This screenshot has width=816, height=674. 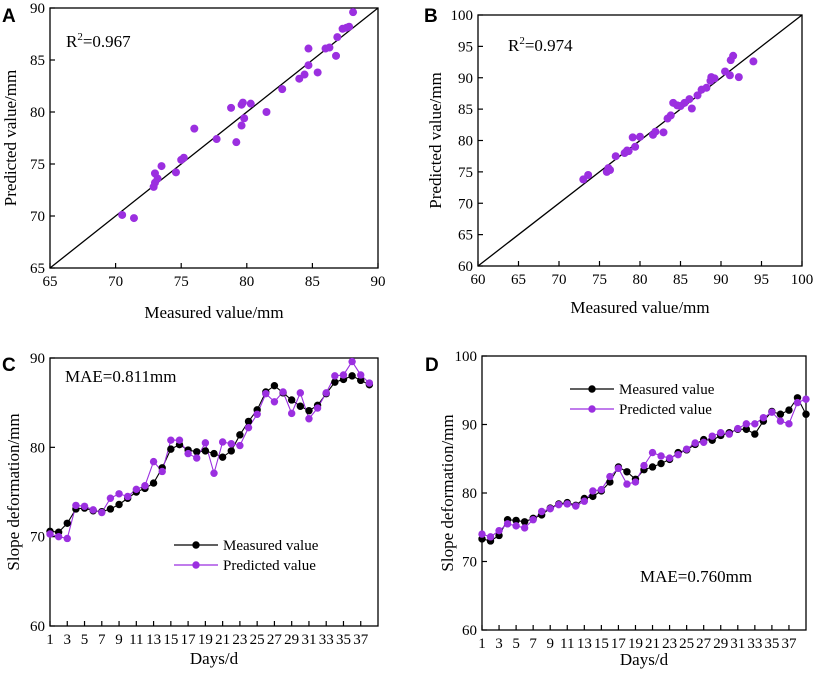 I want to click on y-tick-label: 85, so click(x=37, y=61).